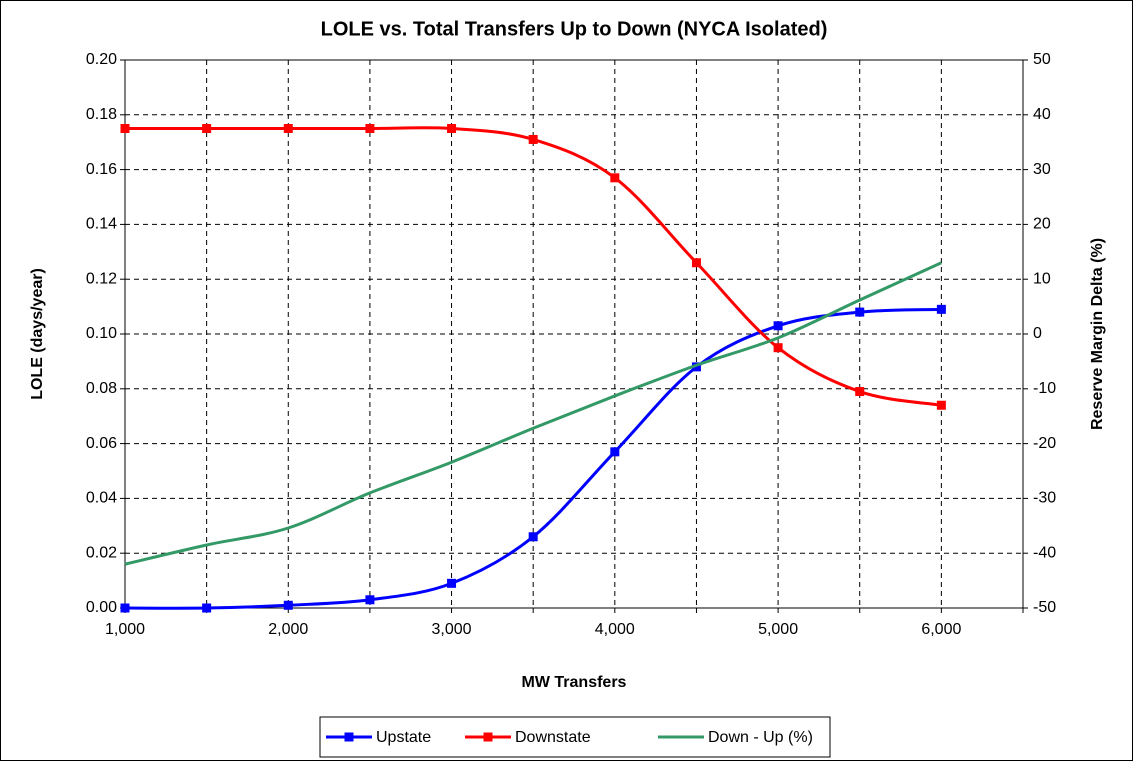  What do you see at coordinates (125, 629) in the screenshot?
I see `x-tick-label: 1,000` at bounding box center [125, 629].